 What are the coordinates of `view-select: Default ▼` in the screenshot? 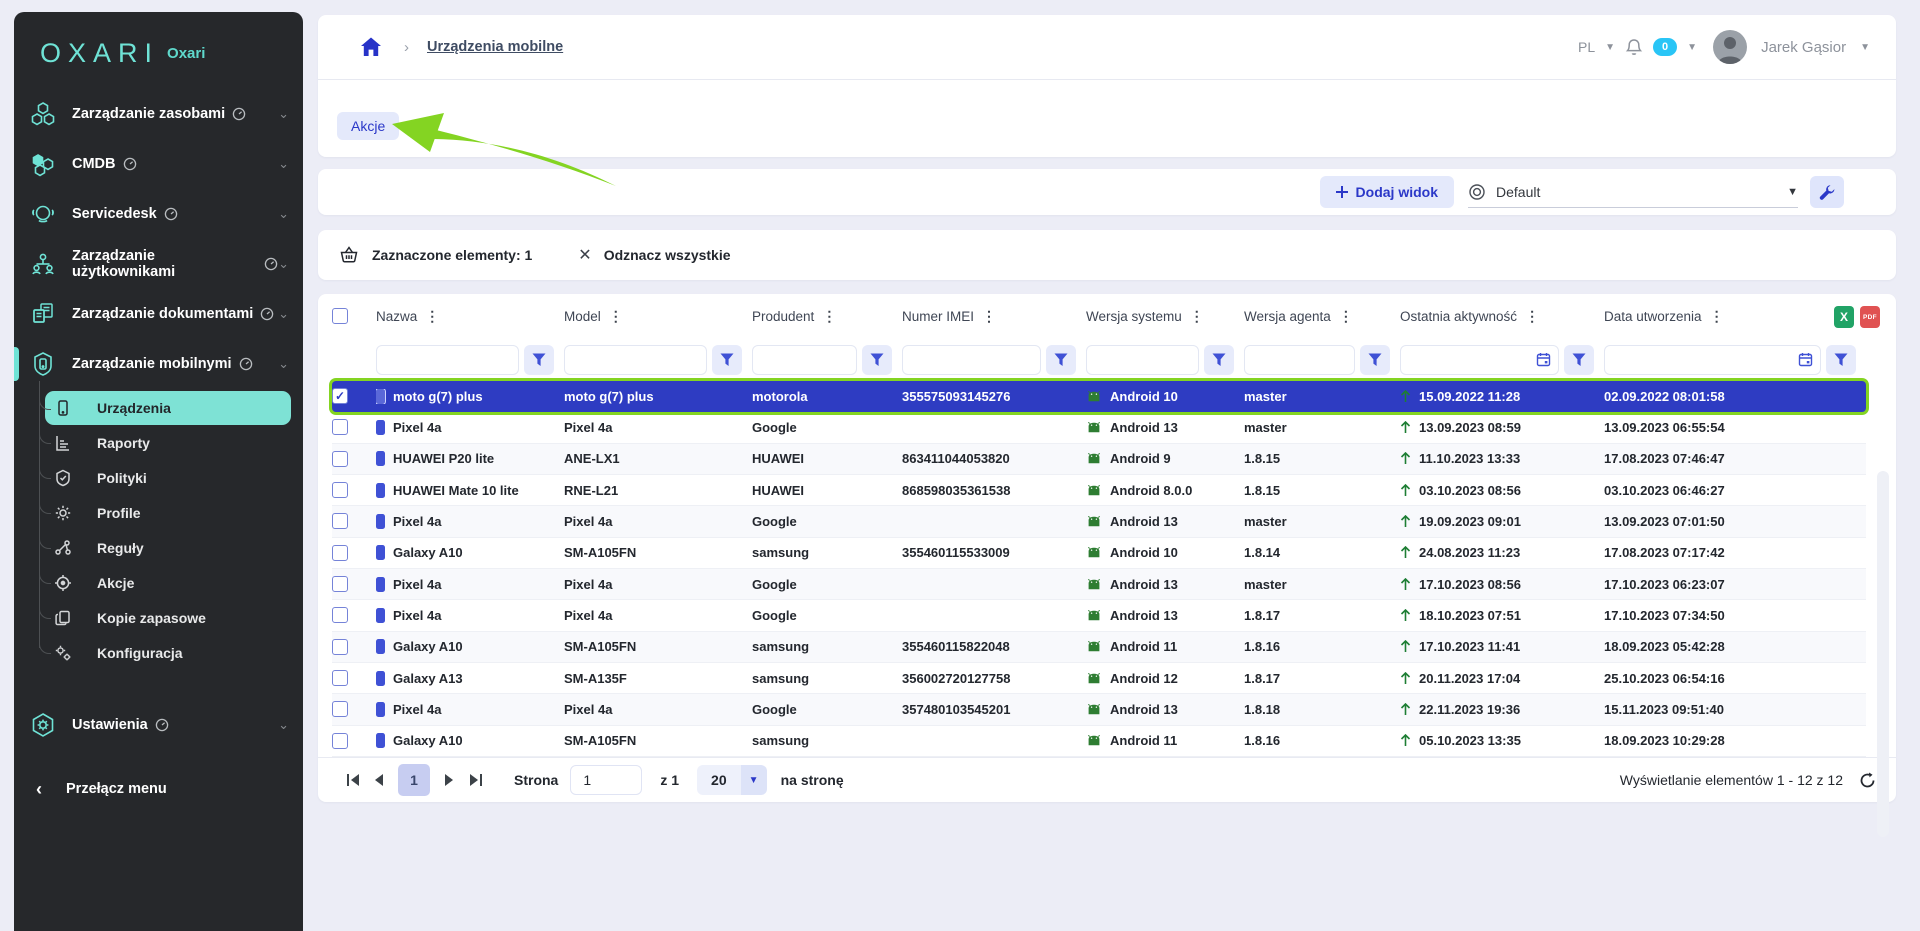 It's located at (1633, 192).